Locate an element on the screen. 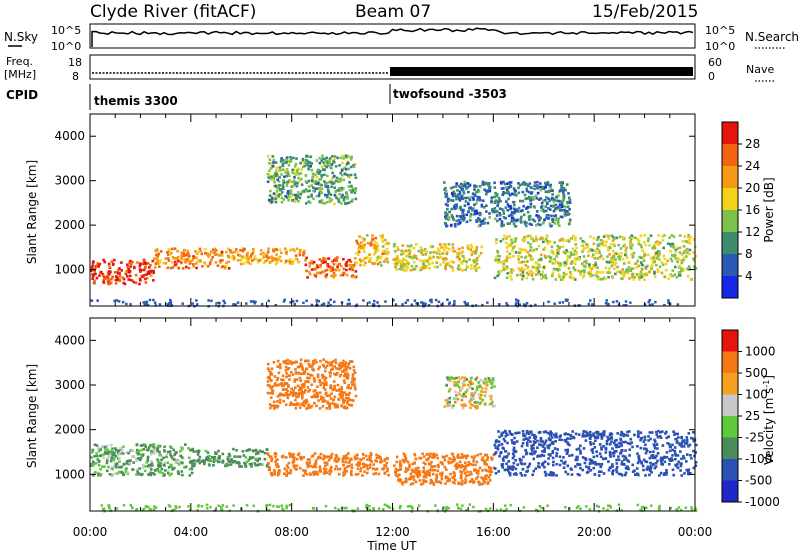 This screenshot has height=554, width=800. date-title: 15/Feb/2015 is located at coordinates (645, 12).